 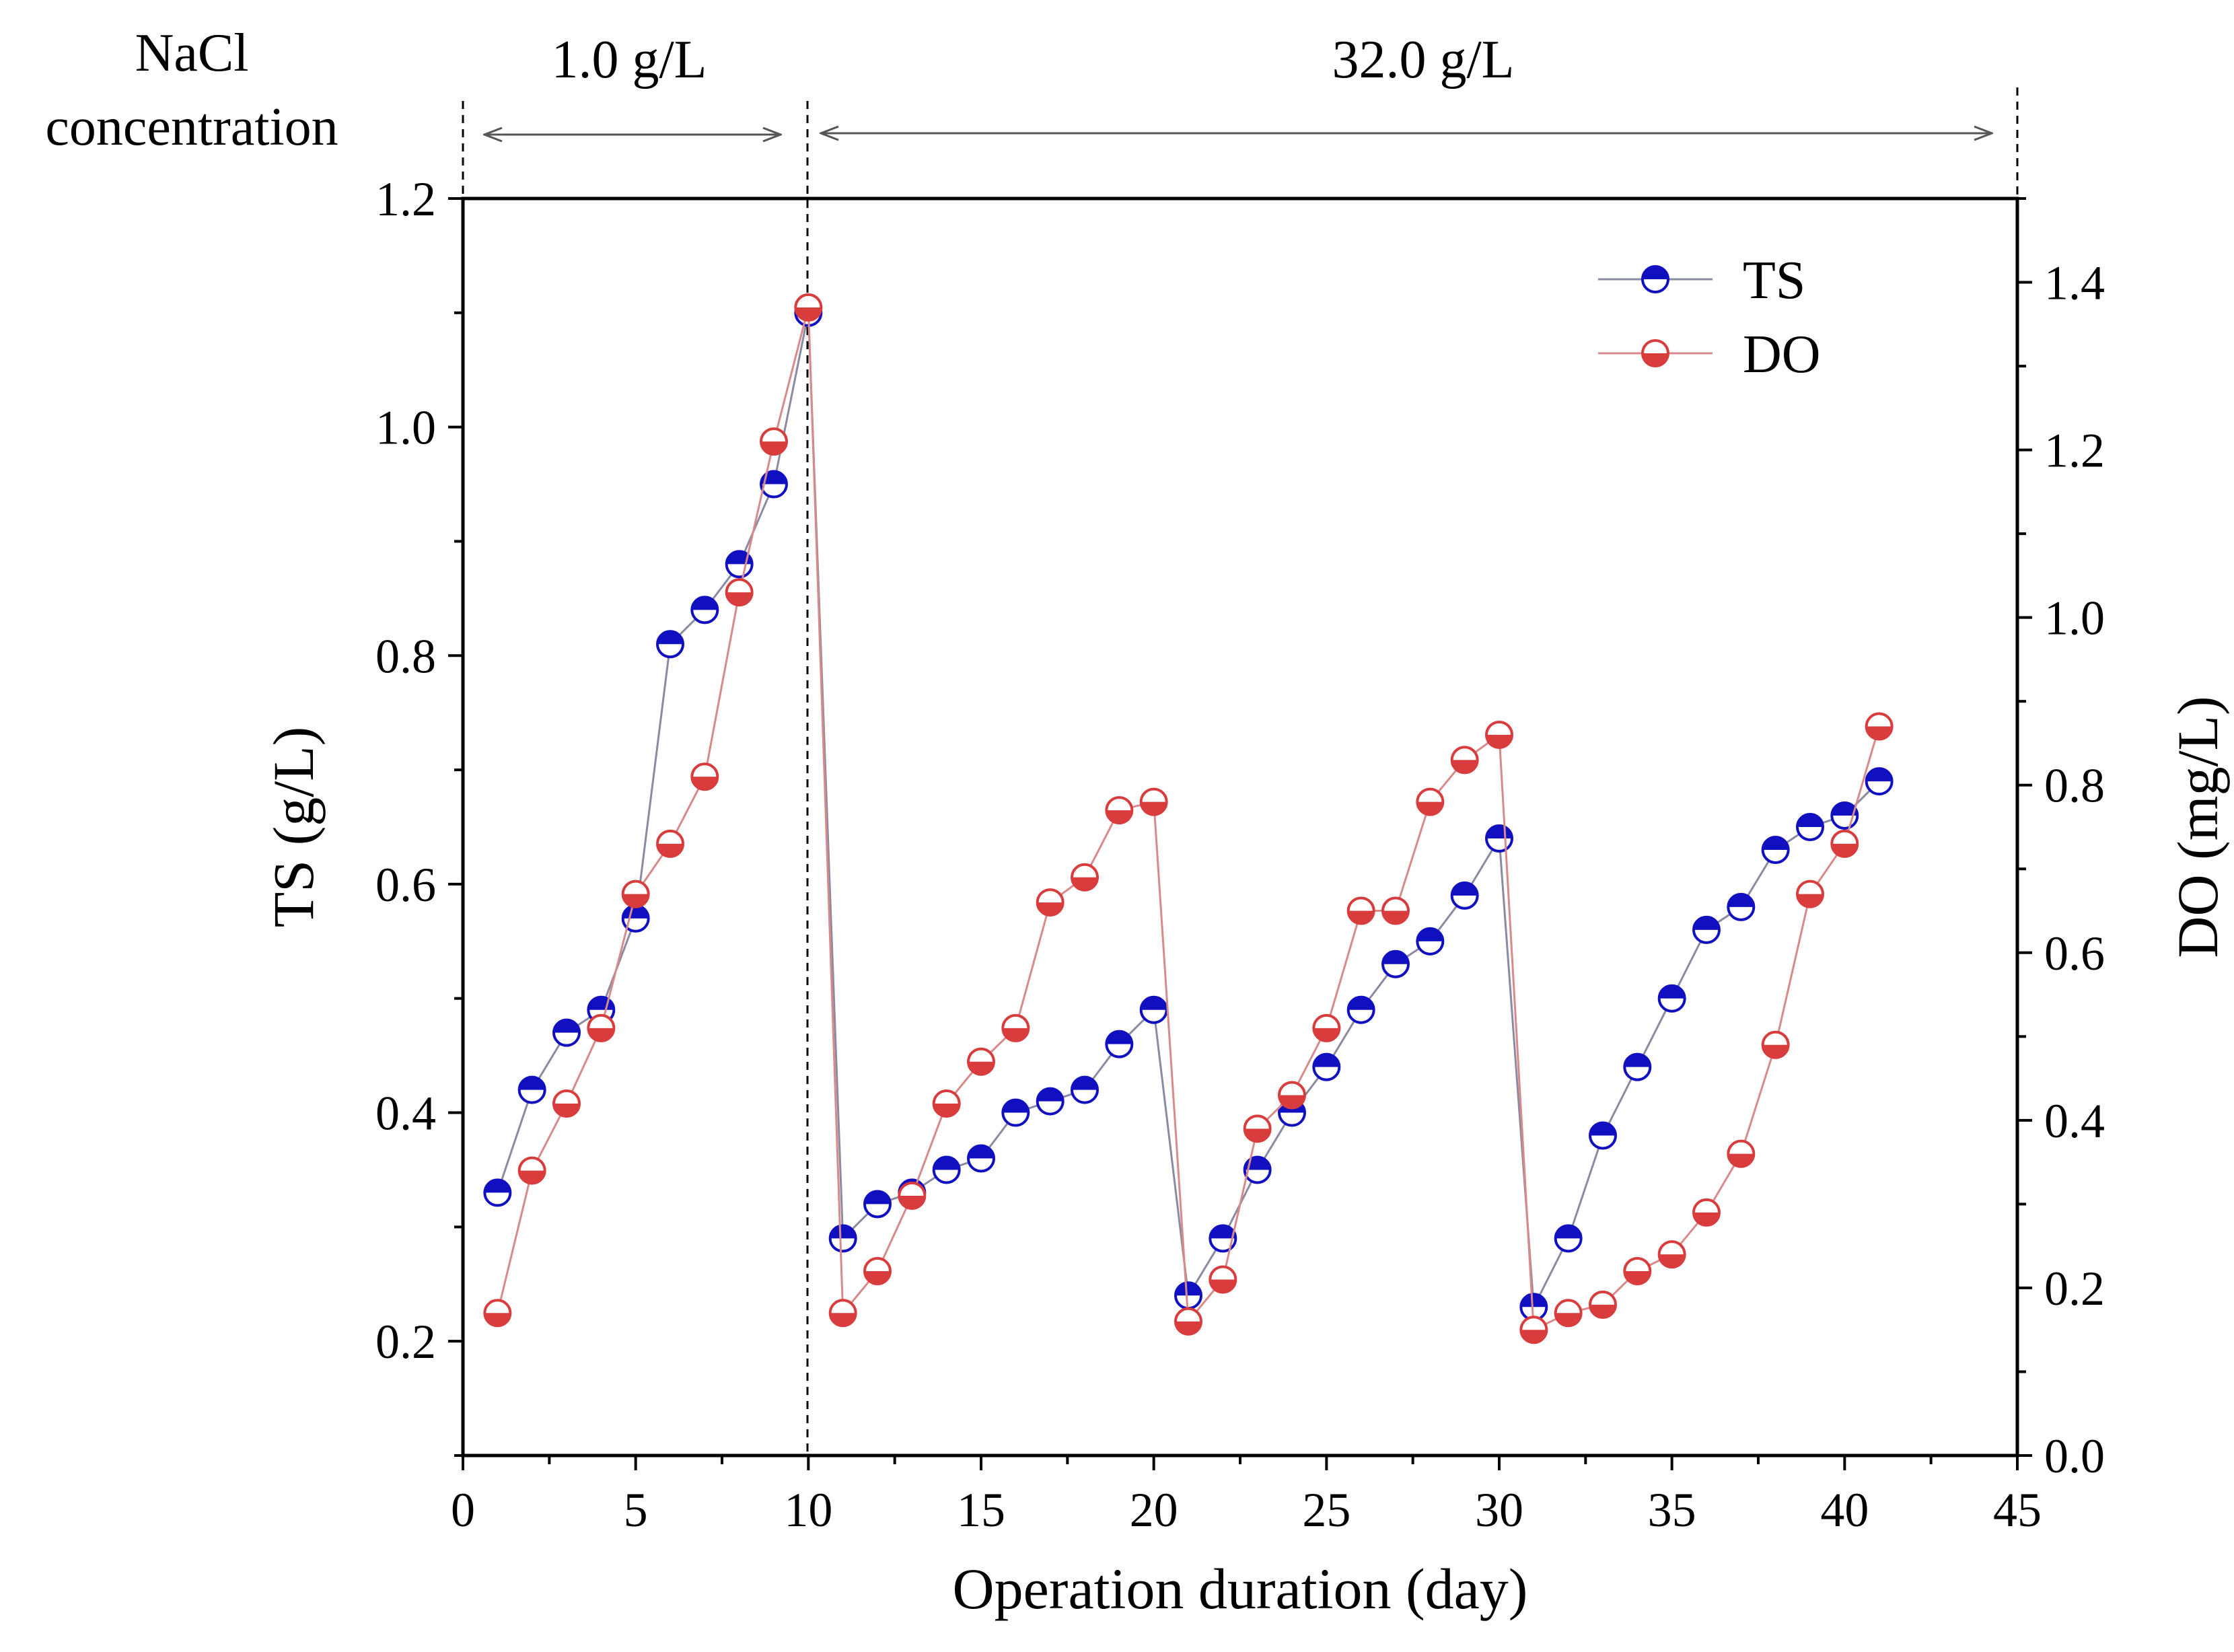 I want to click on x-tick-label: 30, so click(x=1499, y=1510).